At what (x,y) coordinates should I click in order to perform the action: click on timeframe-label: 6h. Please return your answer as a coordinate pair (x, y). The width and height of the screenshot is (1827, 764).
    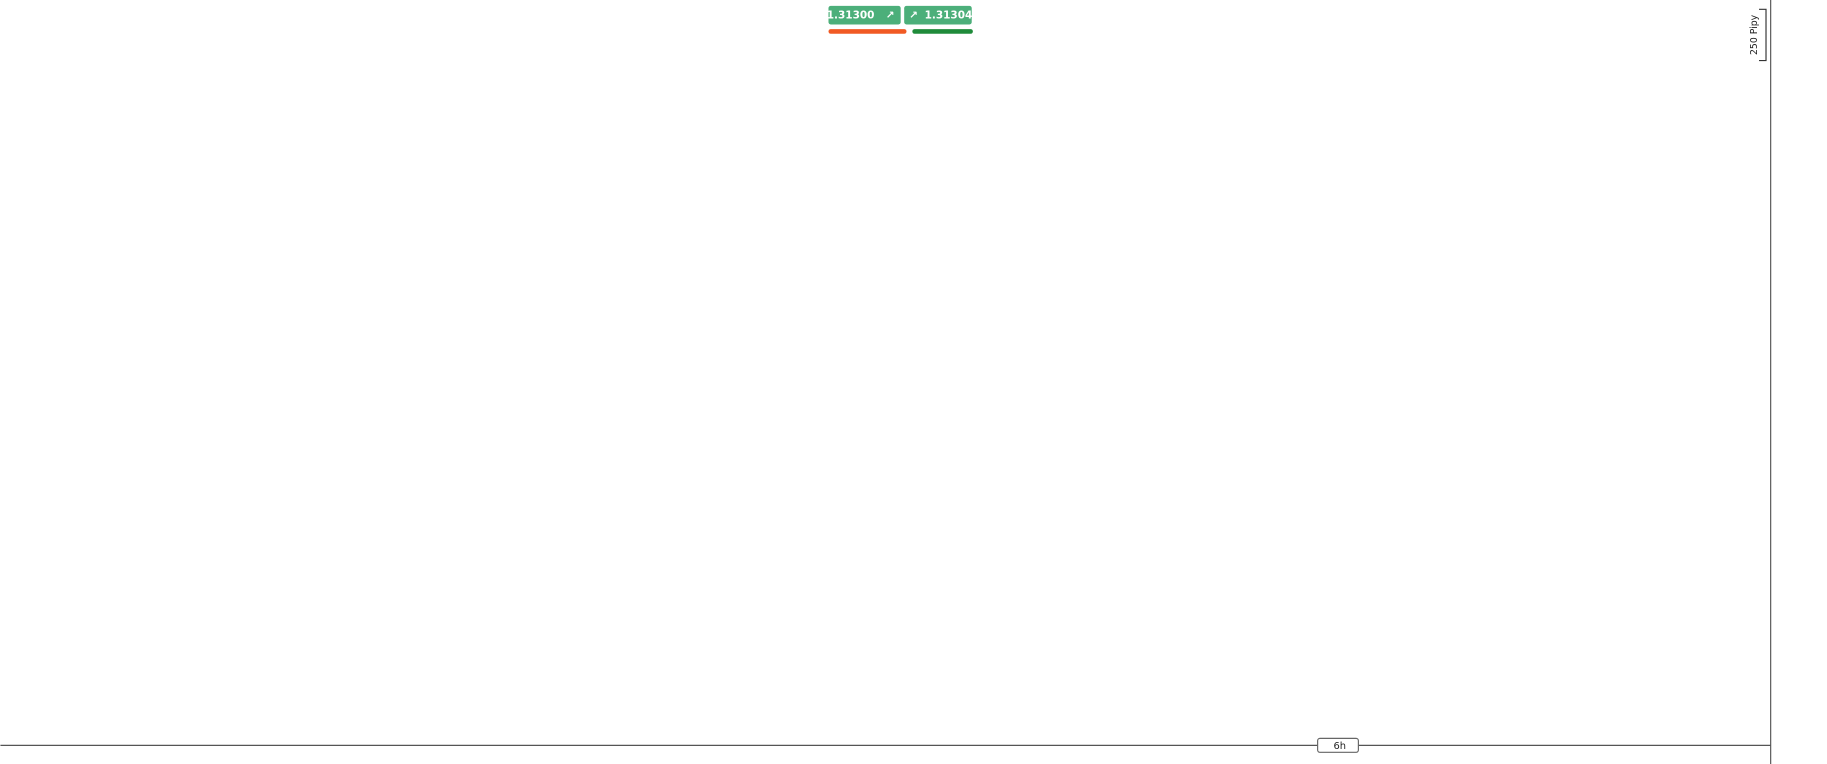
    Looking at the image, I should click on (1339, 746).